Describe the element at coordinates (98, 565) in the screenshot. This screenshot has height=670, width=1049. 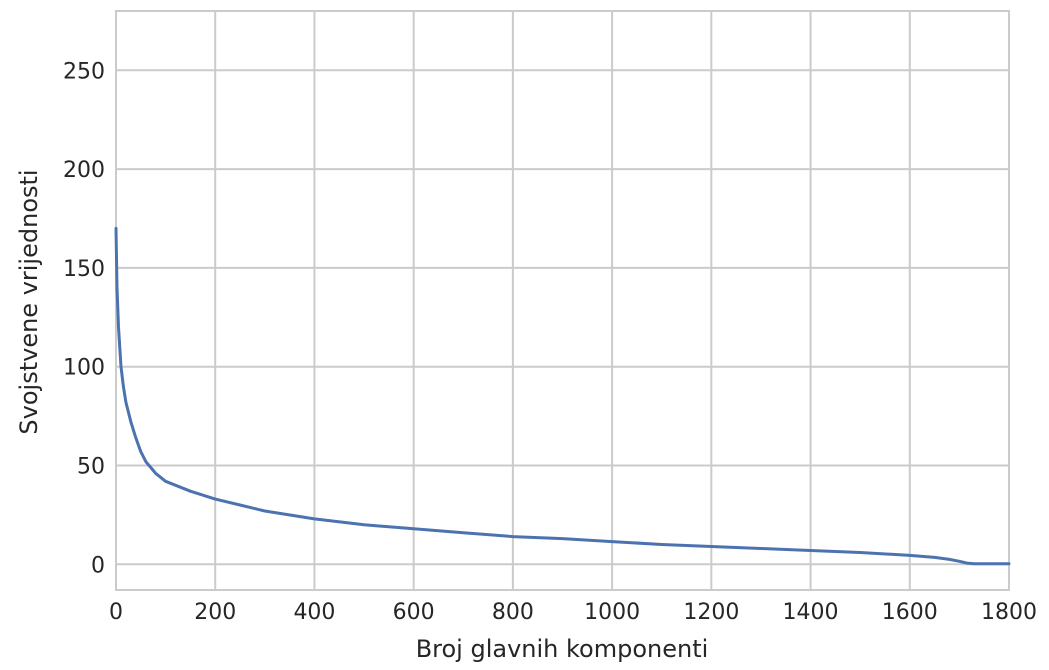
I see `y-tick-label: 0` at that location.